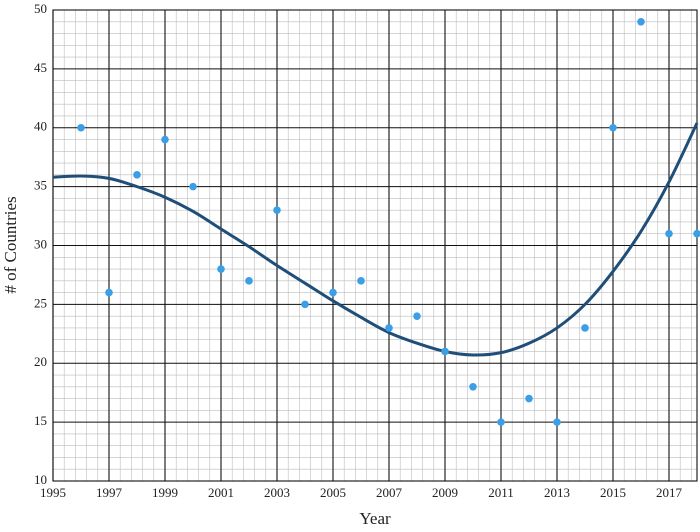  What do you see at coordinates (53, 492) in the screenshot?
I see `x-tick-label: 1995` at bounding box center [53, 492].